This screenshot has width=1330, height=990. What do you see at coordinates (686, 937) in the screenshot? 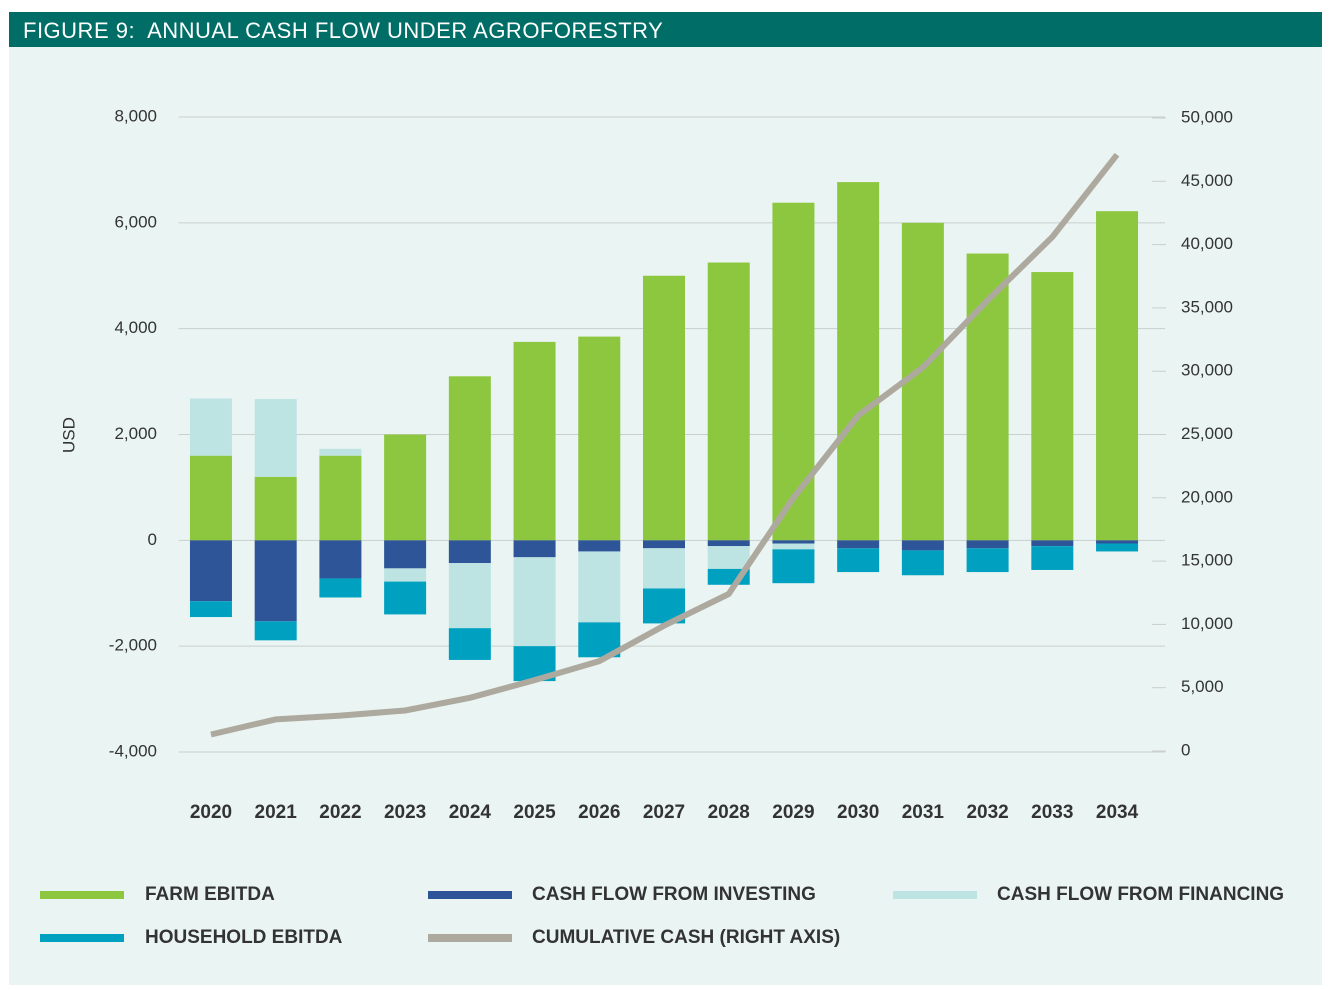
I see `legend-label: CUMULATIVE CASH (RIGHT AXIS)` at bounding box center [686, 937].